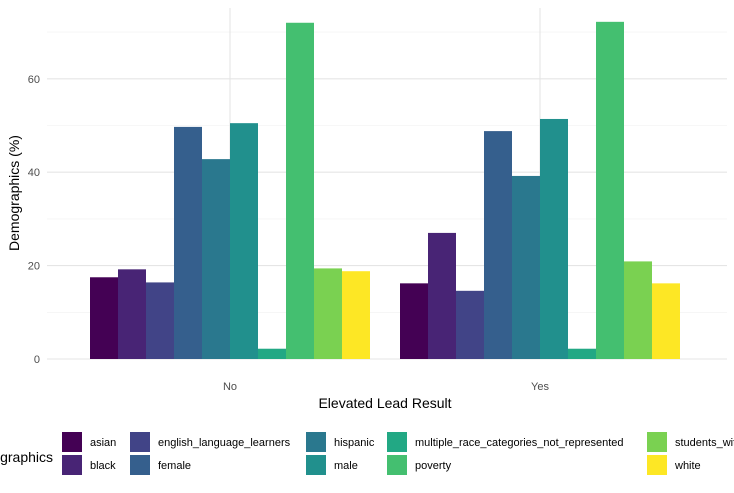 This screenshot has width=734, height=493. What do you see at coordinates (14, 193) in the screenshot?
I see `y-axis-title: Demographics (%)` at bounding box center [14, 193].